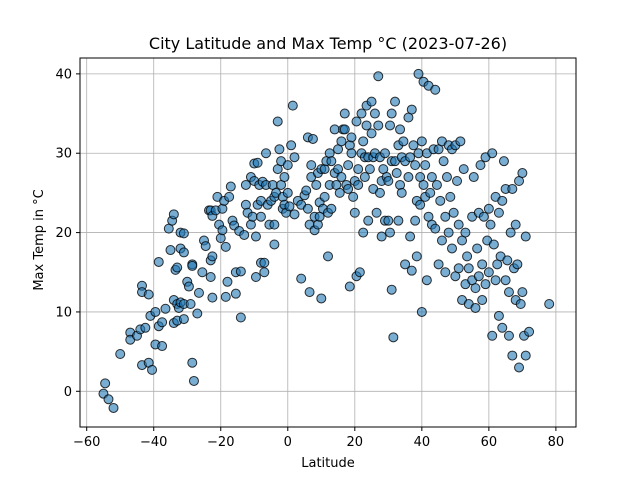  I want to click on x-tick-label: 80, so click(556, 442).